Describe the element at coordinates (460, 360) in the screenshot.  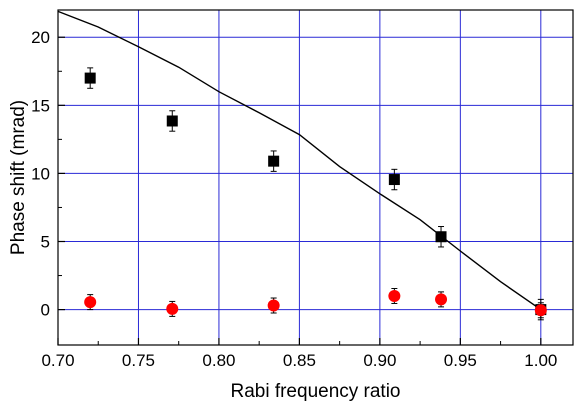
I see `x-tick-label: 0.95` at that location.